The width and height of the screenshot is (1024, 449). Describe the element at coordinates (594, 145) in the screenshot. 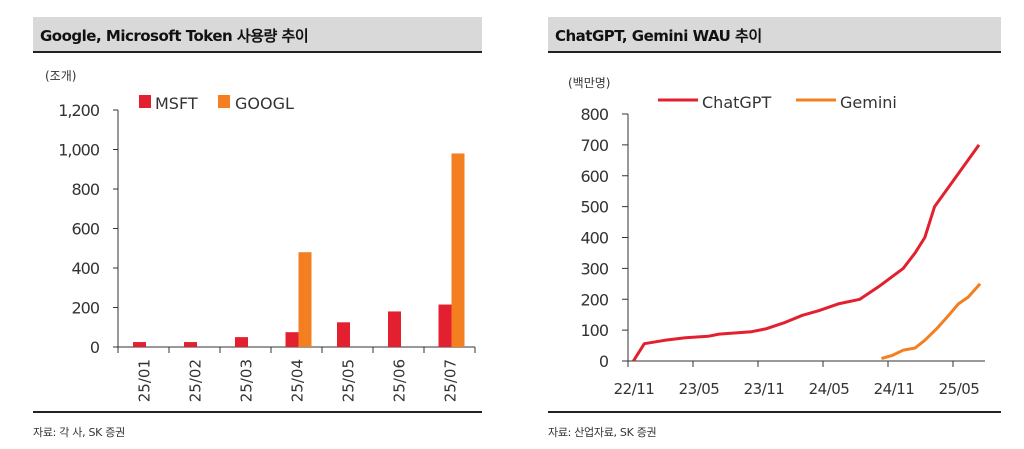

I see `line-y-tick-label: 700` at that location.